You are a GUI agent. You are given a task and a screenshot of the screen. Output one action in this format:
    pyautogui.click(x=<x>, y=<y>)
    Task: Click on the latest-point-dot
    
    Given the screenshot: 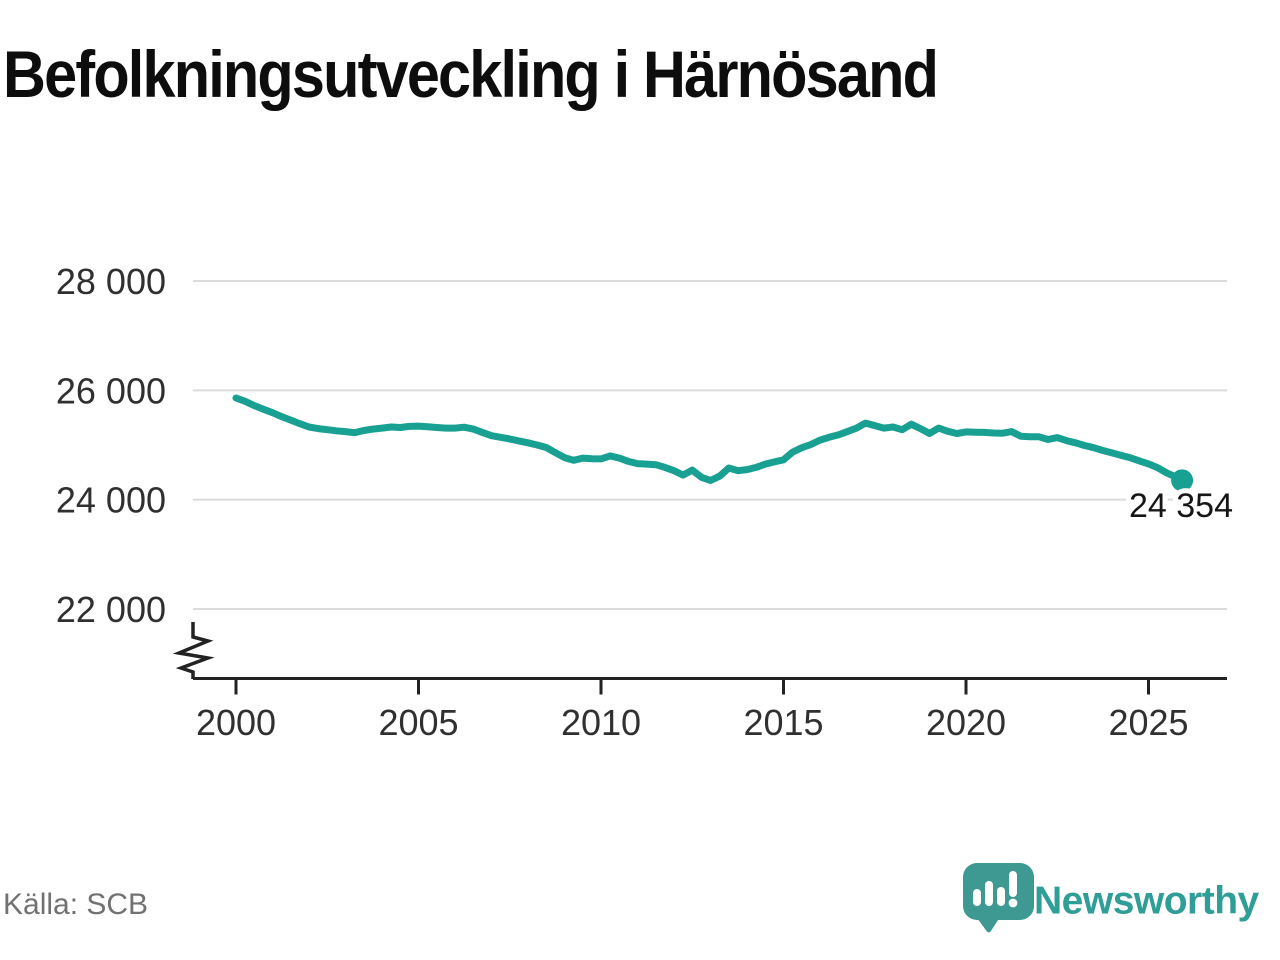 What is the action you would take?
    pyautogui.click(x=1182, y=480)
    